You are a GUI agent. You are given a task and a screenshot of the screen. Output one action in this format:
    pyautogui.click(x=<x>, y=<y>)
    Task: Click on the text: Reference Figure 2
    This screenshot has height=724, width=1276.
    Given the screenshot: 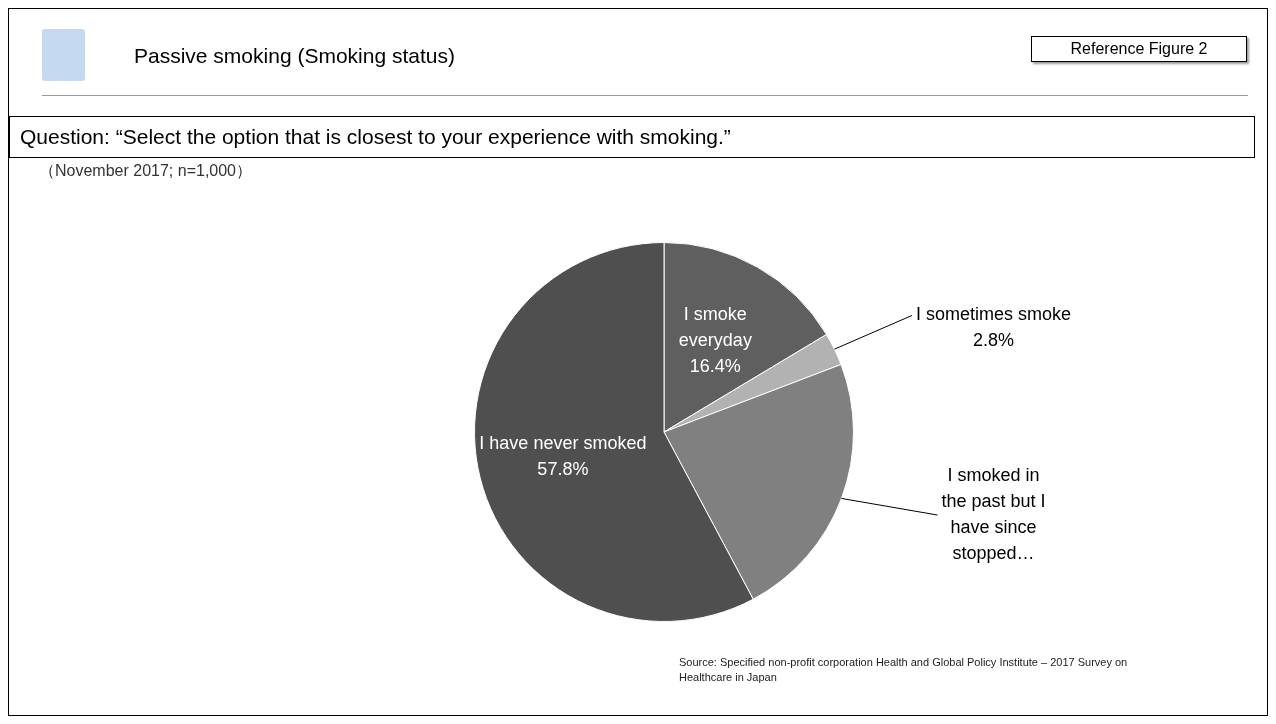 What is the action you would take?
    pyautogui.click(x=1139, y=49)
    